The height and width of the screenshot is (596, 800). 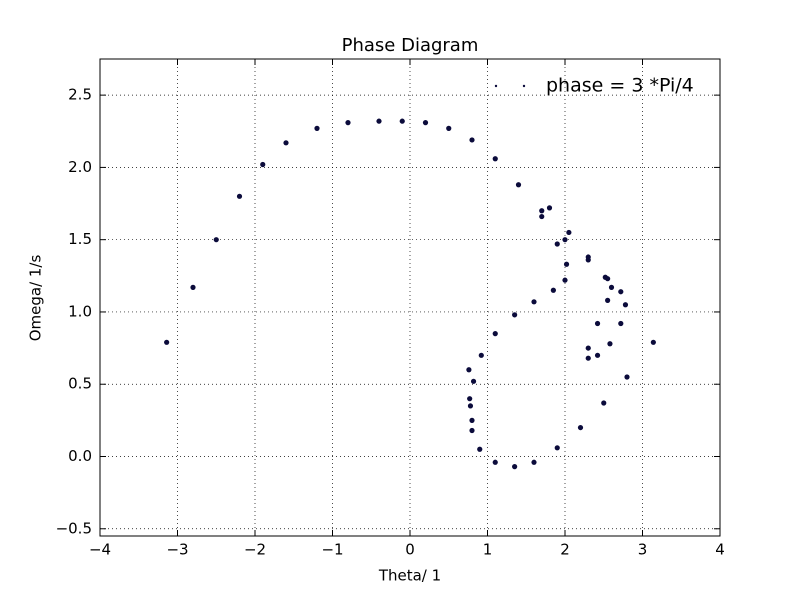 I want to click on x-tick-label: −4, so click(x=100, y=550).